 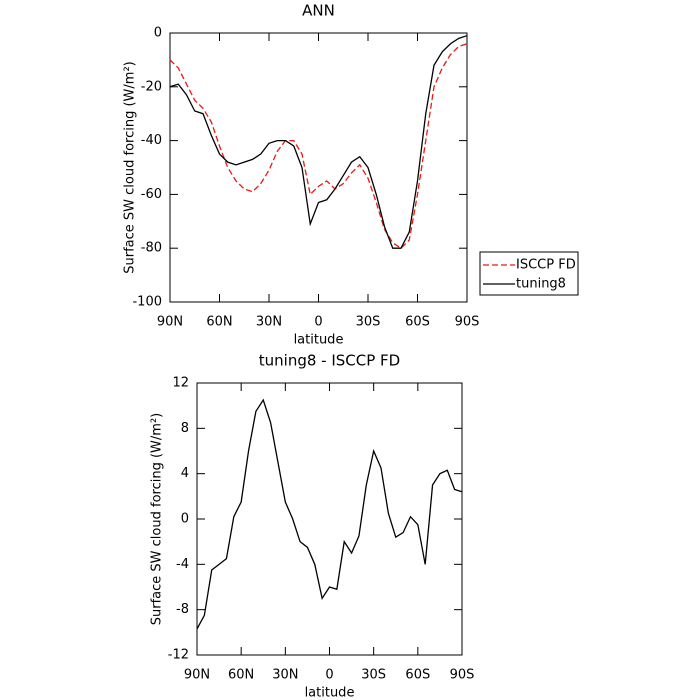 What do you see at coordinates (151, 194) in the screenshot?
I see `y-tick-label: -60` at bounding box center [151, 194].